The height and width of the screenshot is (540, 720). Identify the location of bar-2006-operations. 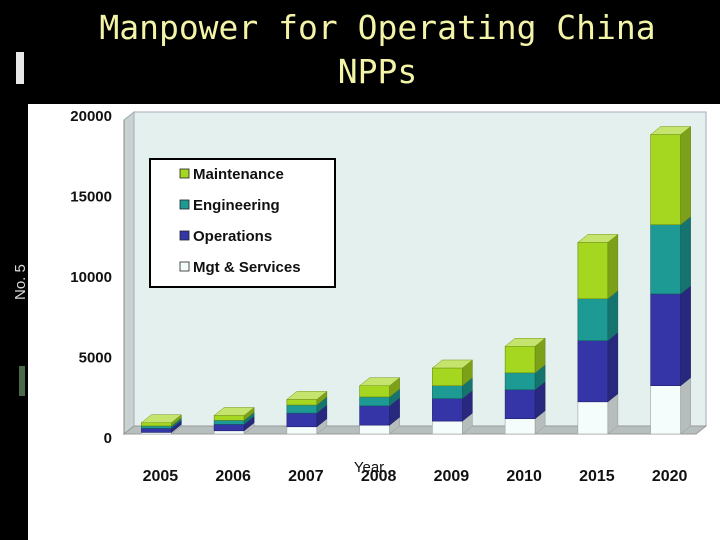
(229, 428).